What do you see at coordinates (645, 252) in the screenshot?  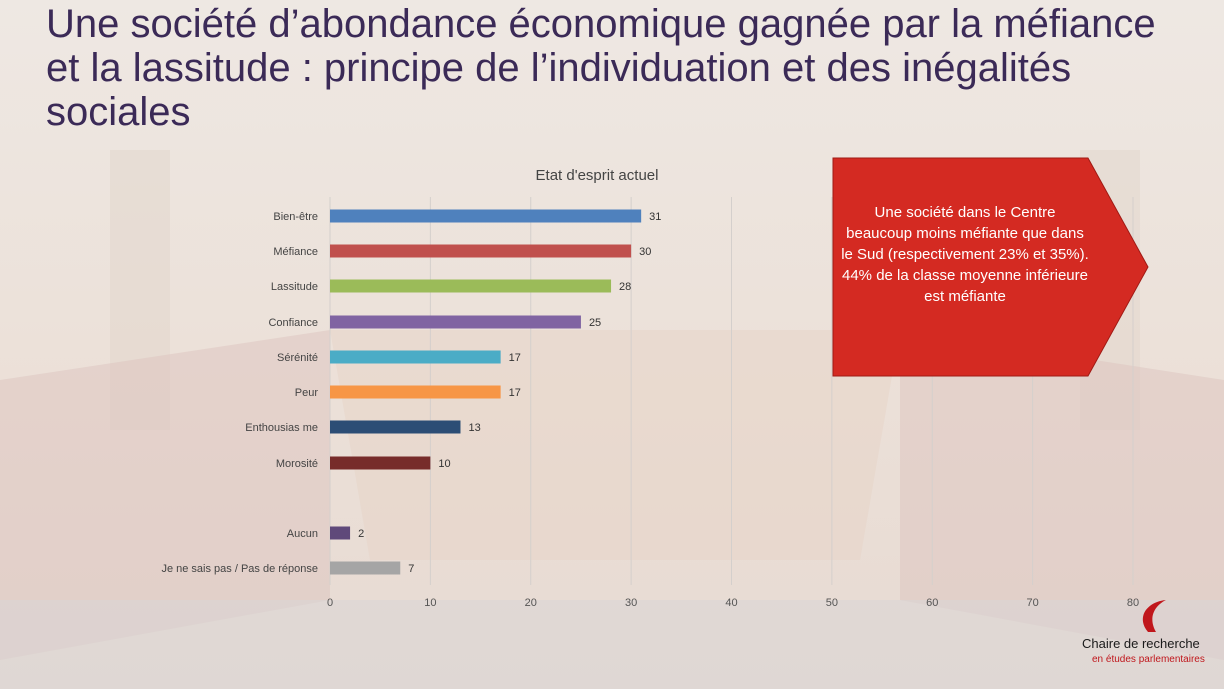 I see `value-label: 30` at bounding box center [645, 252].